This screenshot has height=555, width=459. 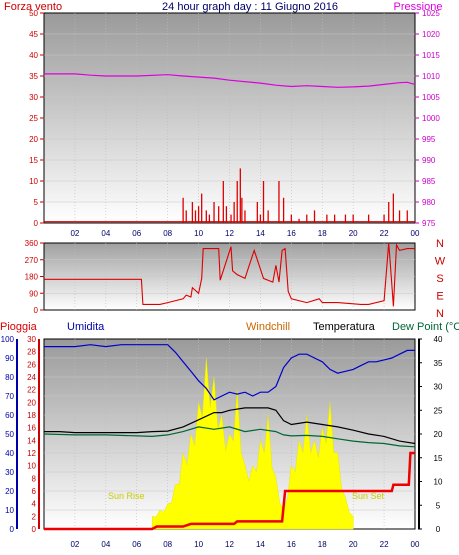 I want to click on humidity-axis-bar, so click(x=17, y=434).